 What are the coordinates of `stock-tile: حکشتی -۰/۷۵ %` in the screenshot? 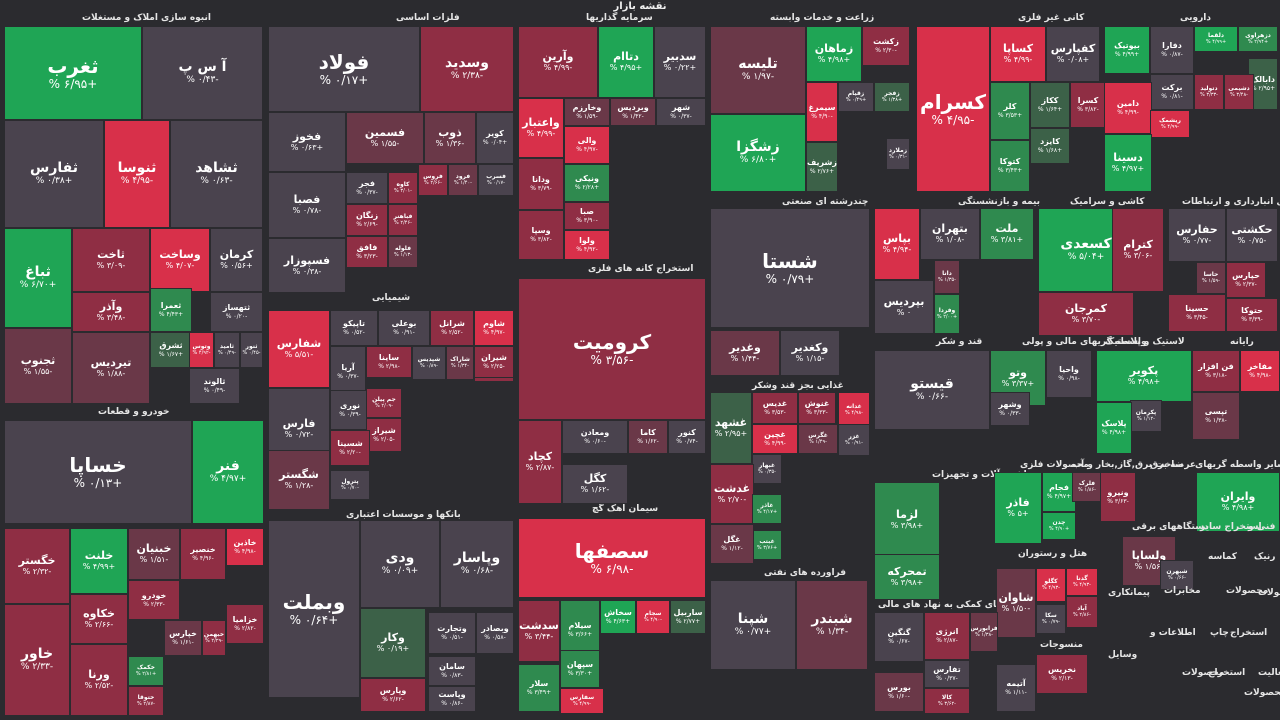 It's located at (1252, 235).